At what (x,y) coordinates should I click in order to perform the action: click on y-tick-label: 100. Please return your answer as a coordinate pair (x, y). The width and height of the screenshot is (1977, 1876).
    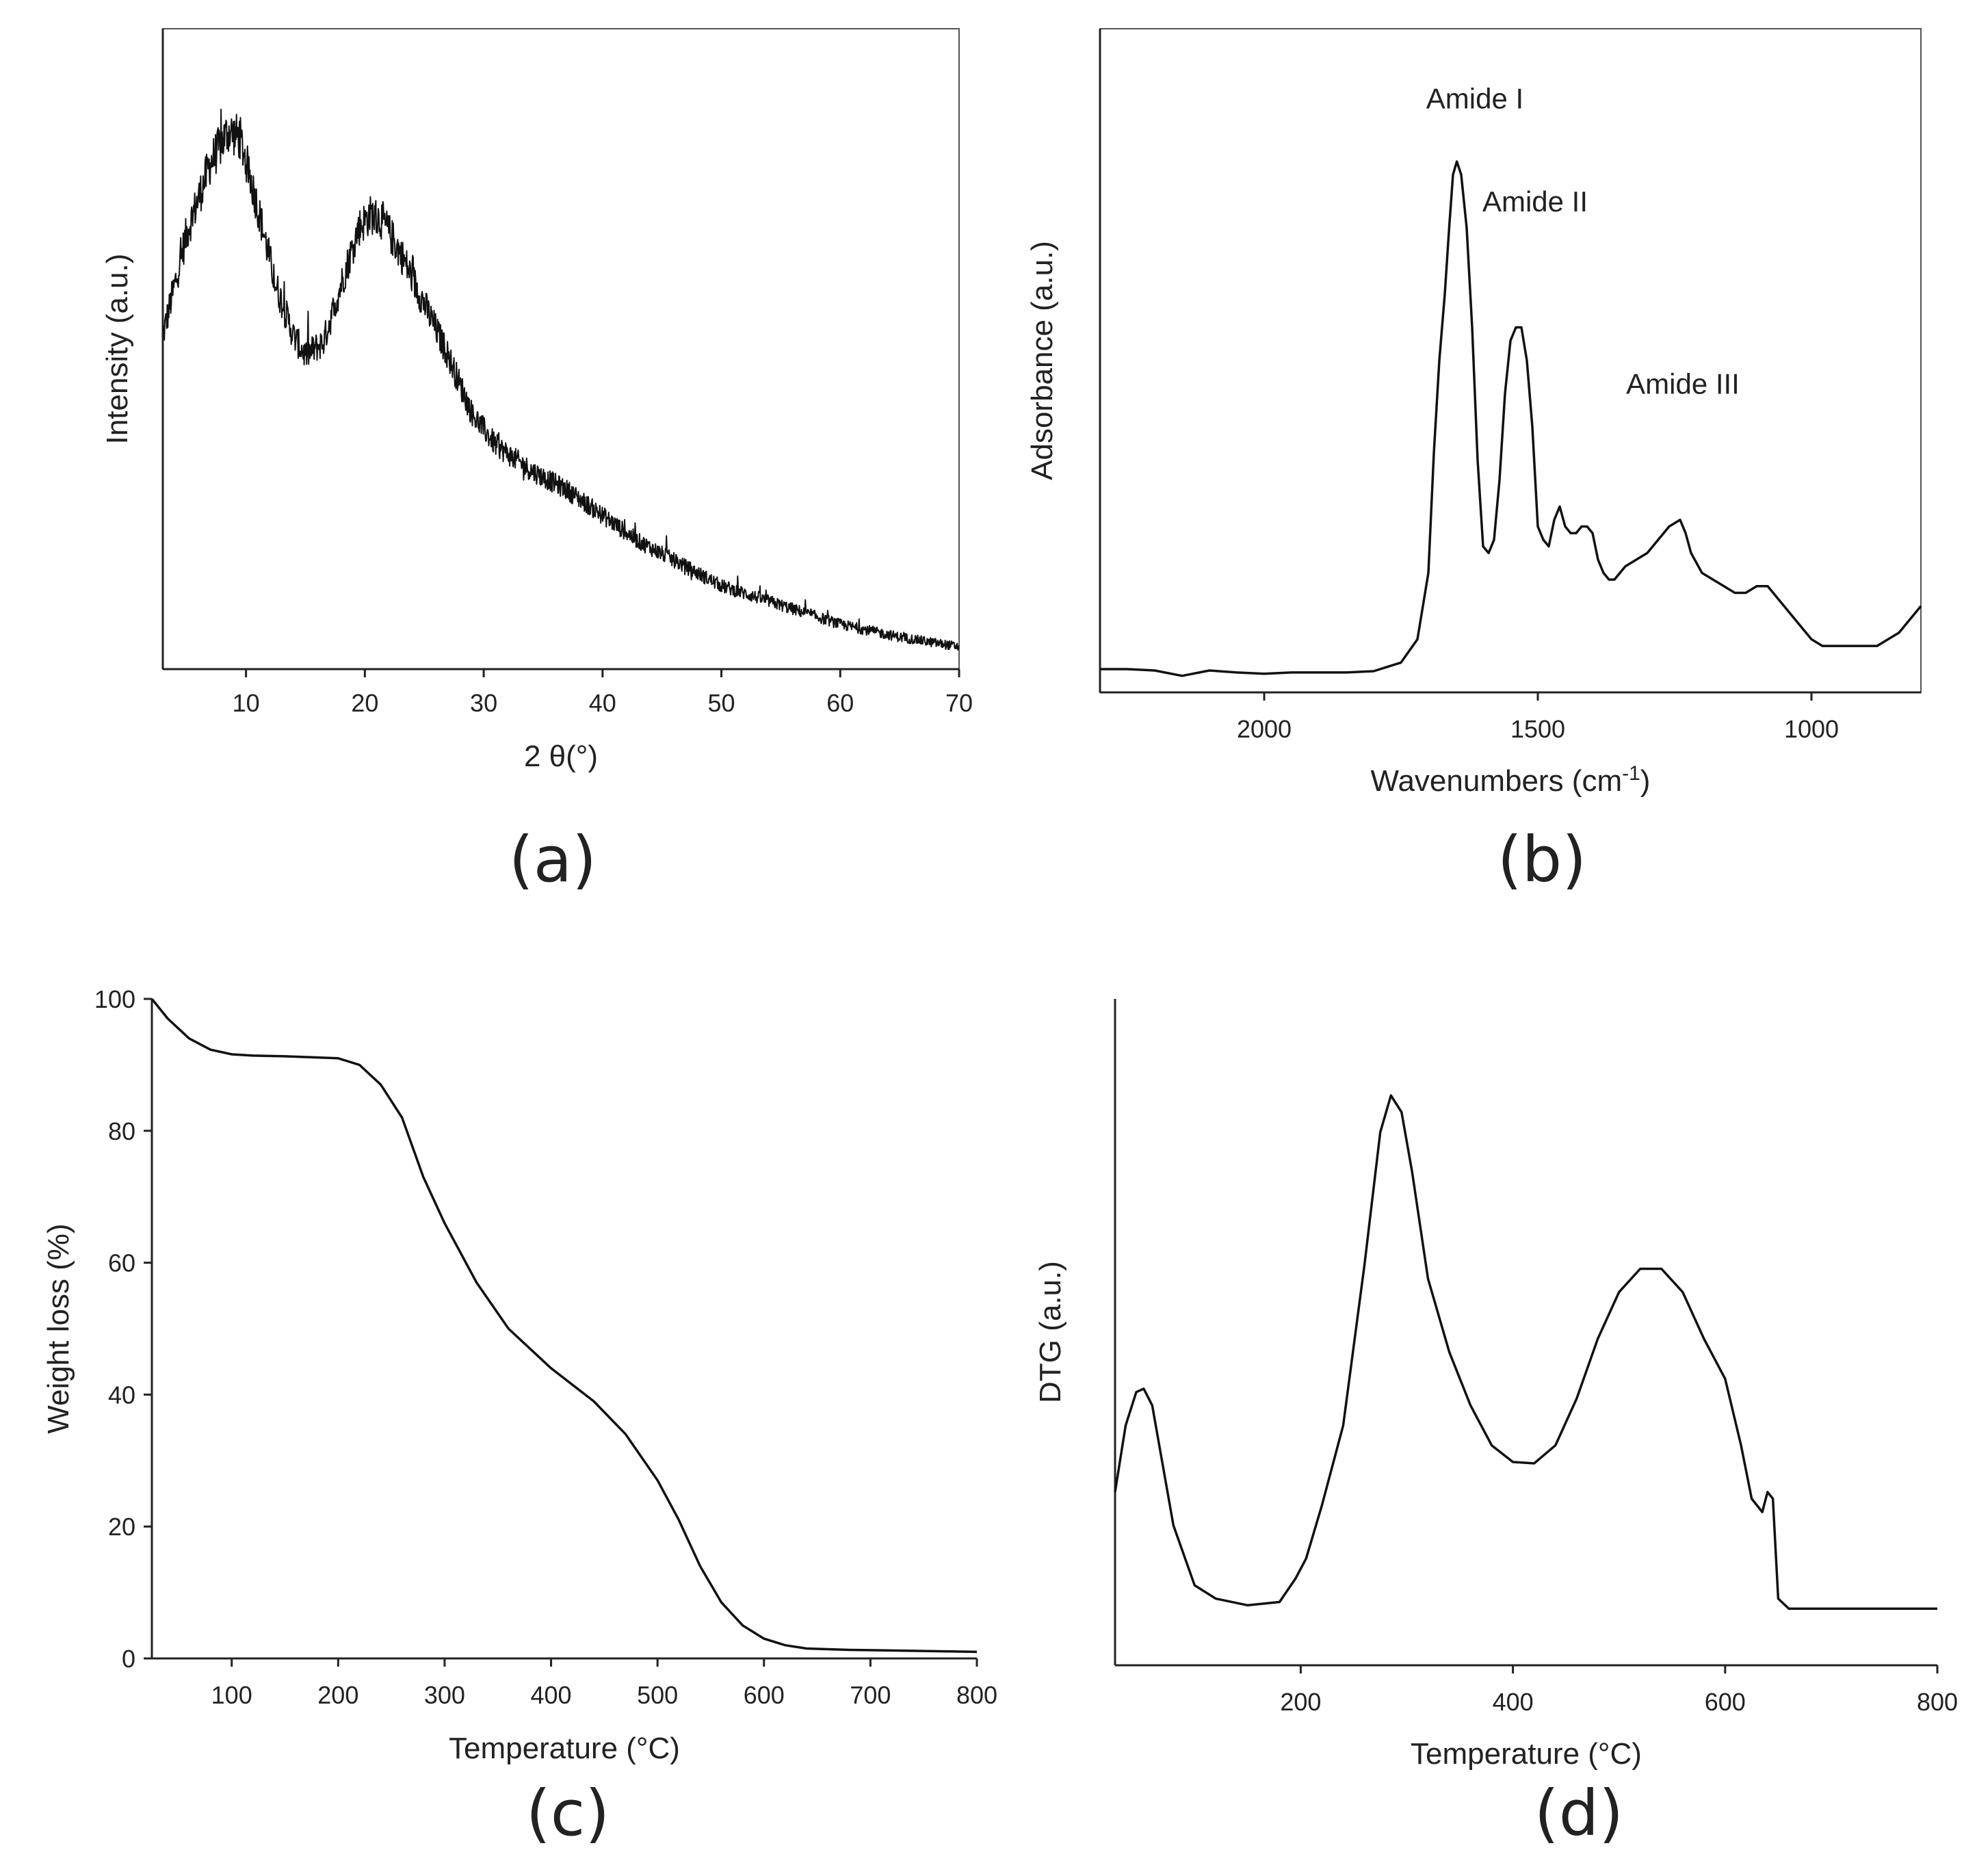
    Looking at the image, I should click on (114, 999).